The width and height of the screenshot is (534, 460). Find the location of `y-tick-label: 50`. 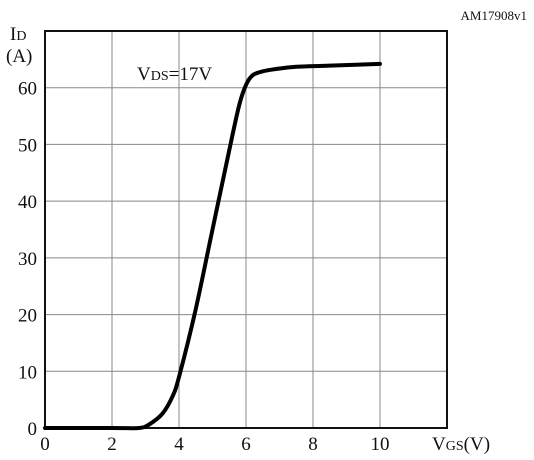

y-tick-label: 50 is located at coordinates (27, 145).